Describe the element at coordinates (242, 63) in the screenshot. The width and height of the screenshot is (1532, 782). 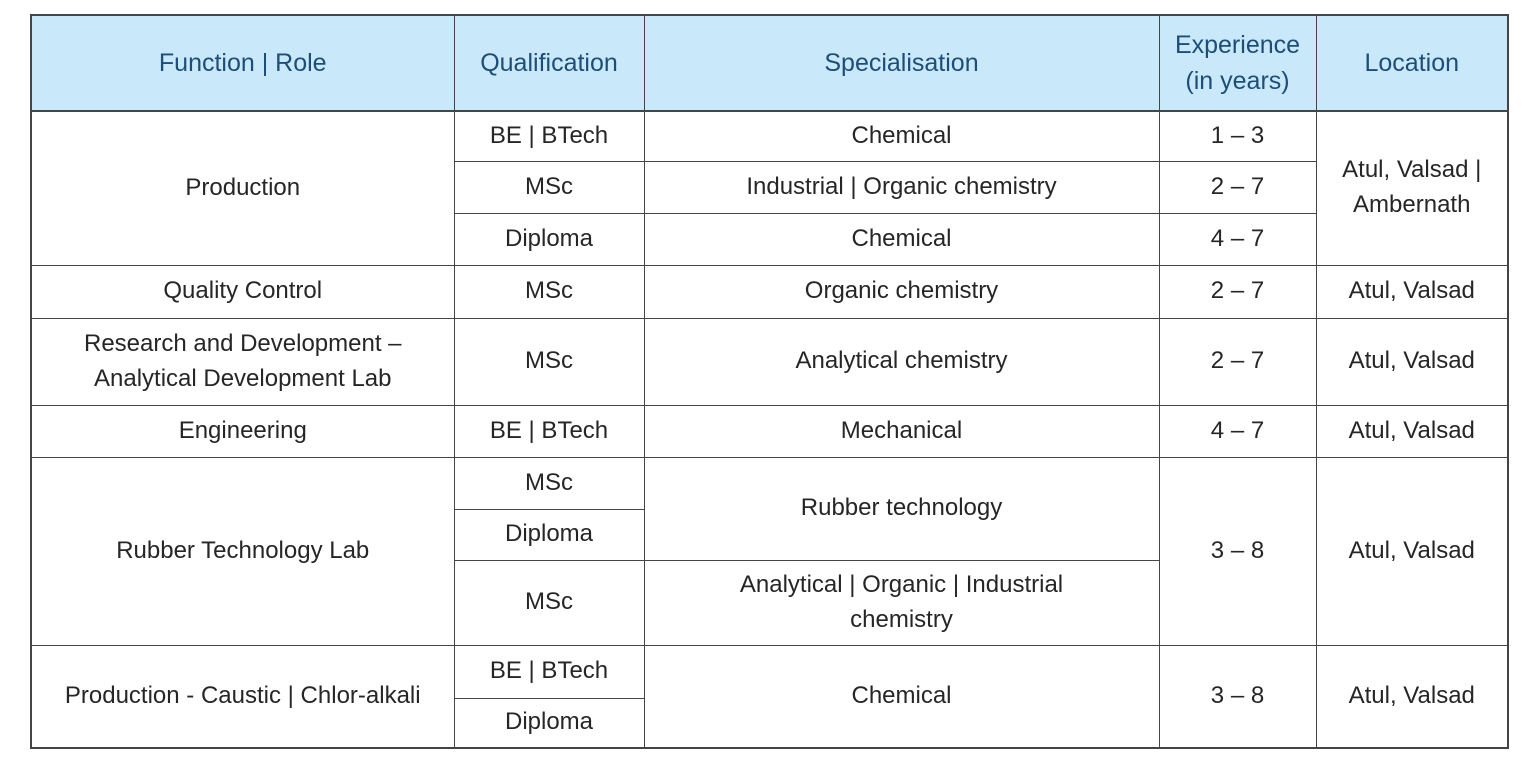
I see `header-function-role: Function | Role` at that location.